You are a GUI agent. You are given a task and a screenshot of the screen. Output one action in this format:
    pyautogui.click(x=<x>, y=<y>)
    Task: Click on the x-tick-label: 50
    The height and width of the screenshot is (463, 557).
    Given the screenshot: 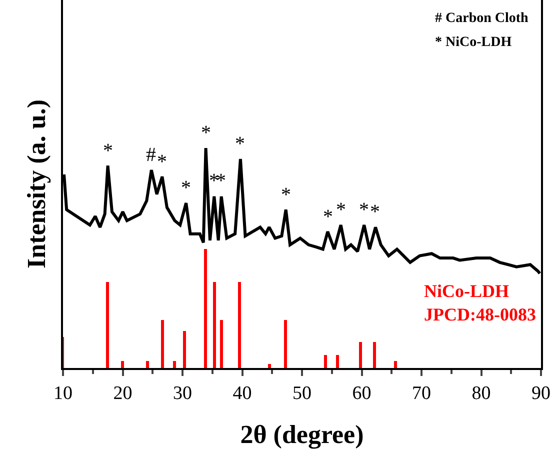 What is the action you would take?
    pyautogui.click(x=302, y=393)
    